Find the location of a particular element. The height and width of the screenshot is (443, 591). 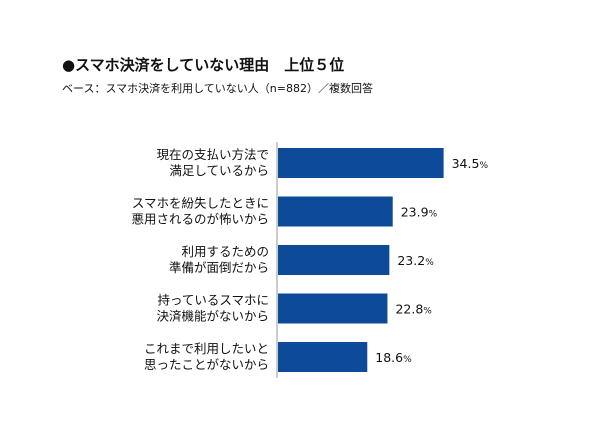

chart-subtitle: ベース：スマホ決済を利用していない人（n=882）／複数回答 is located at coordinates (217, 88).